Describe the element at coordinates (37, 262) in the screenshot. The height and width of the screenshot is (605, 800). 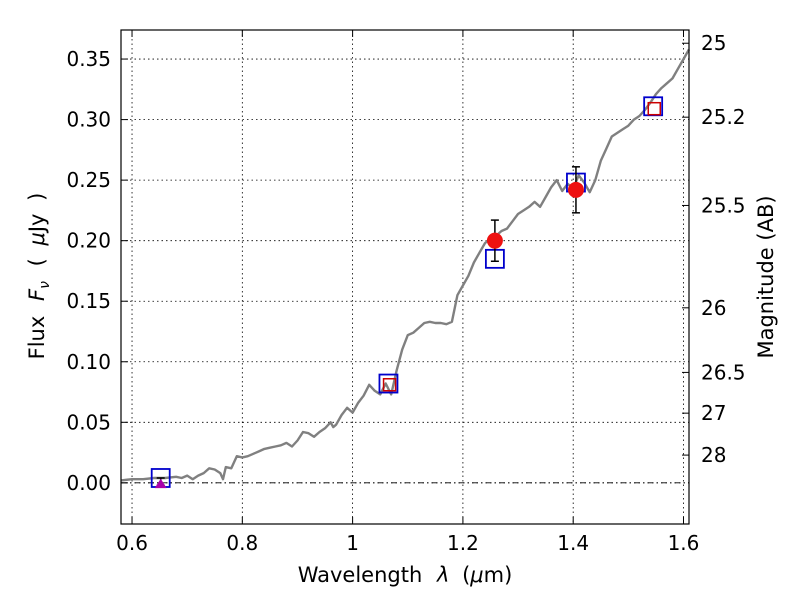
I see `y-axis-label-unit-open: (` at that location.